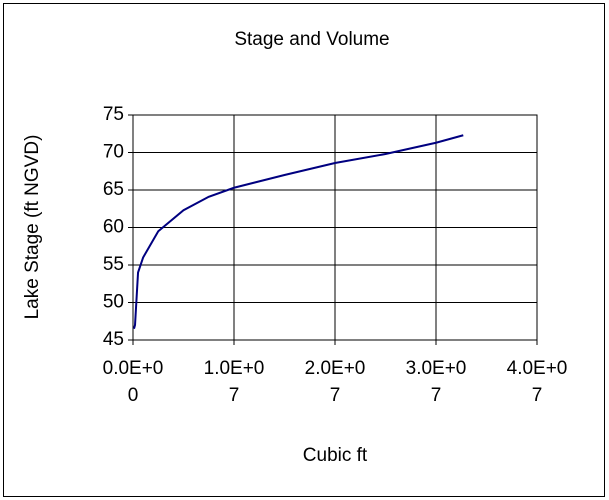  I want to click on y-tick-label: 45, so click(113, 339).